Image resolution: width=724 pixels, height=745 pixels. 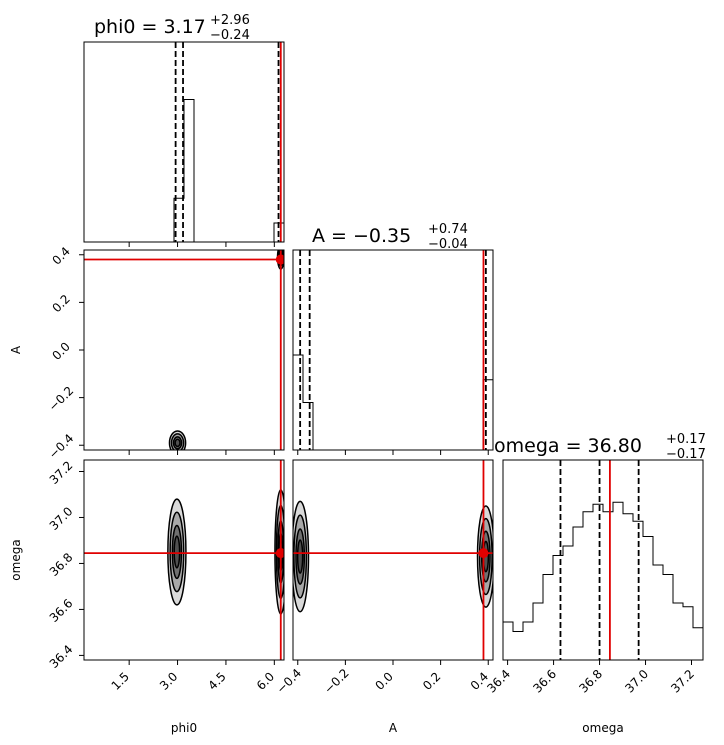 What do you see at coordinates (686, 454) in the screenshot?
I see `title-omega-minus: −0.17` at bounding box center [686, 454].